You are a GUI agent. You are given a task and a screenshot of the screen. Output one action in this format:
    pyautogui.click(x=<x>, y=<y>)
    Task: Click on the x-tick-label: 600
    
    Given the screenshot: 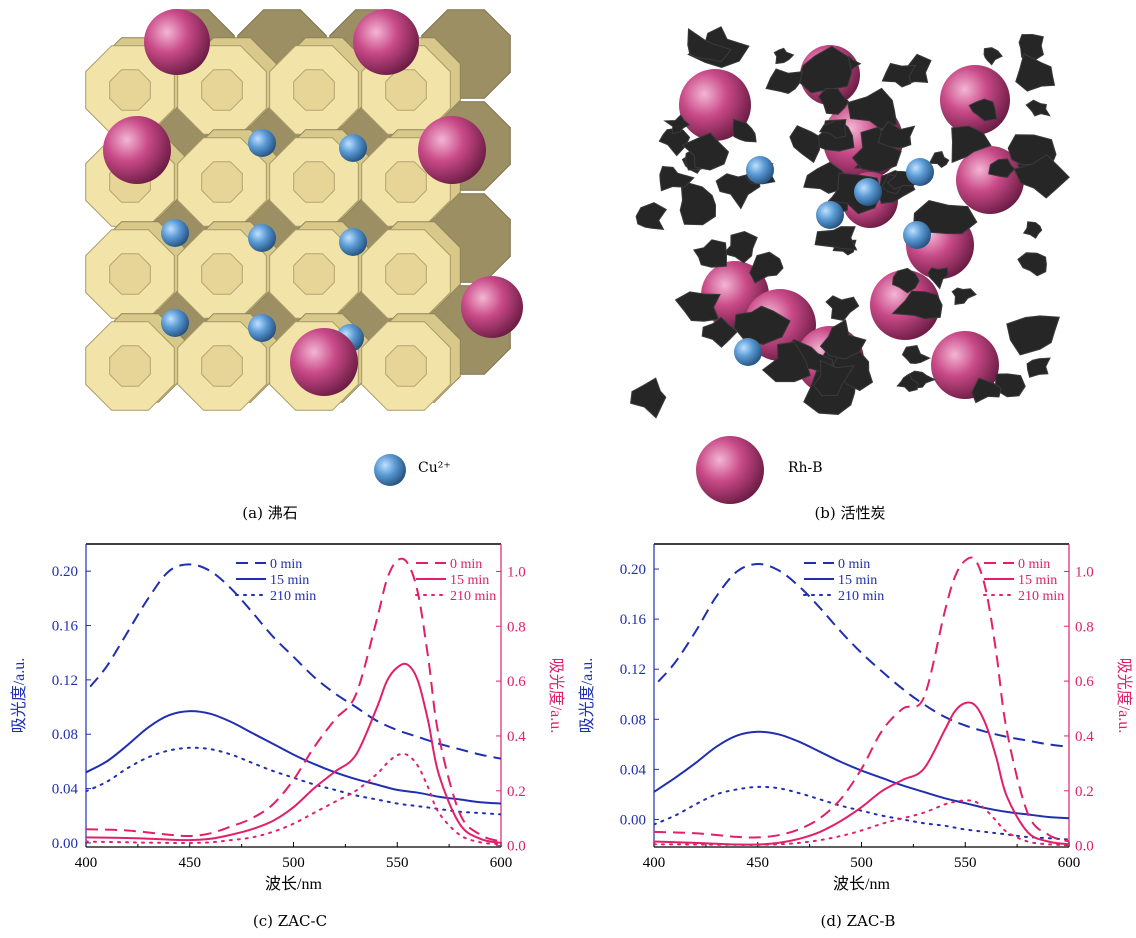 What is the action you would take?
    pyautogui.click(x=501, y=863)
    